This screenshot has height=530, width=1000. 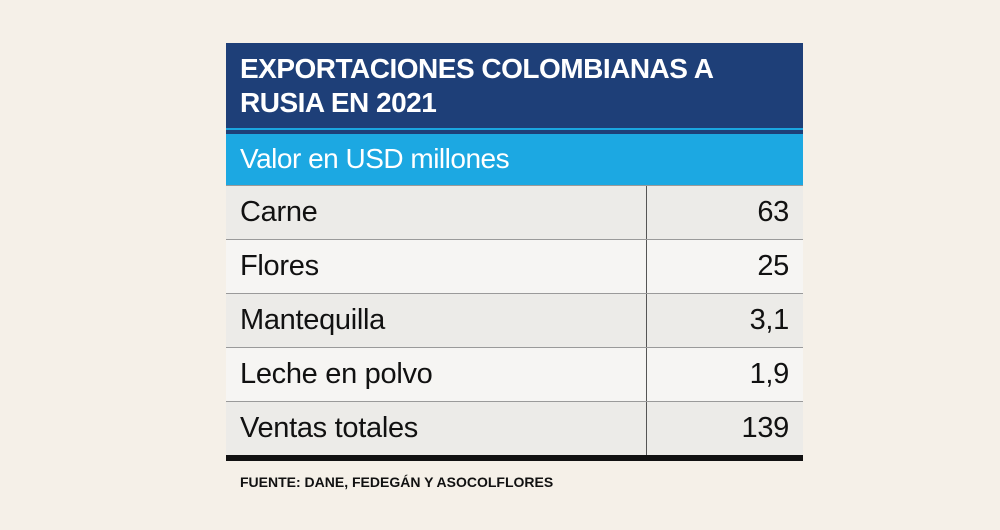 What do you see at coordinates (436, 266) in the screenshot?
I see `row-label: Flores` at bounding box center [436, 266].